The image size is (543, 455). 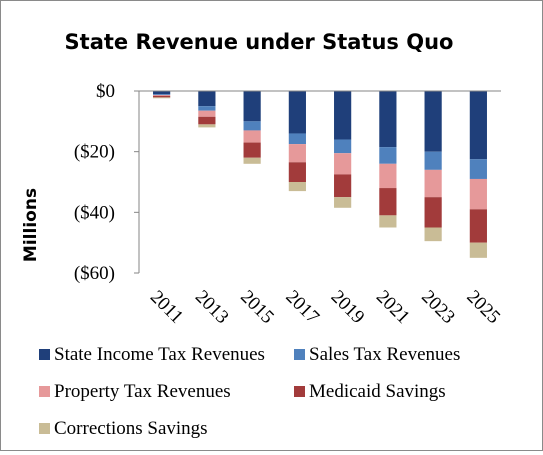 What do you see at coordinates (142, 391) in the screenshot?
I see `legend-label: Property Tax Revenues` at bounding box center [142, 391].